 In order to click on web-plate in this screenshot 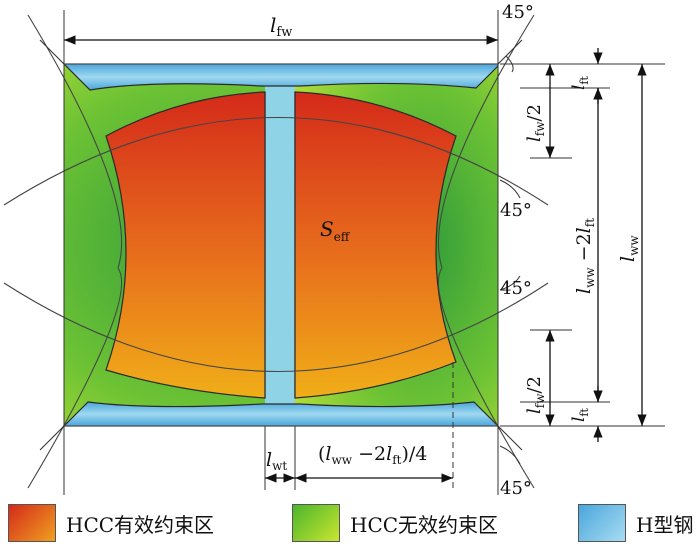, I will do `click(280, 246)`.